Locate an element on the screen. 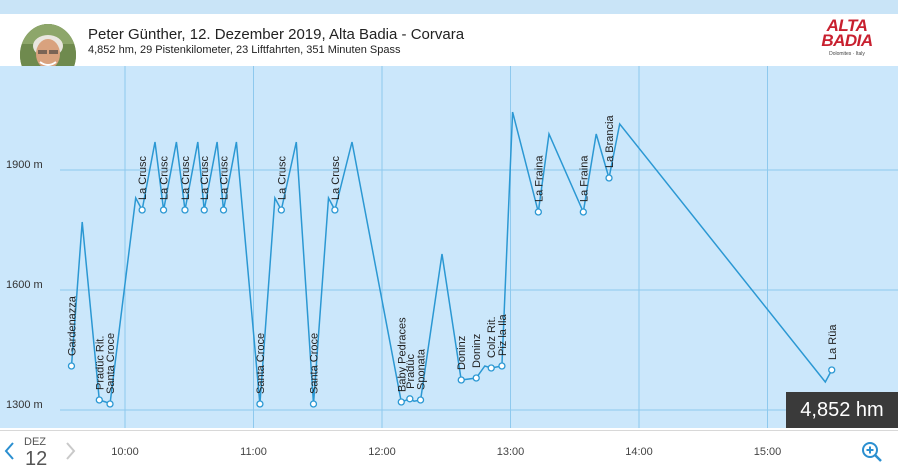 The height and width of the screenshot is (474, 898). chevron-right-icon is located at coordinates (71, 451).